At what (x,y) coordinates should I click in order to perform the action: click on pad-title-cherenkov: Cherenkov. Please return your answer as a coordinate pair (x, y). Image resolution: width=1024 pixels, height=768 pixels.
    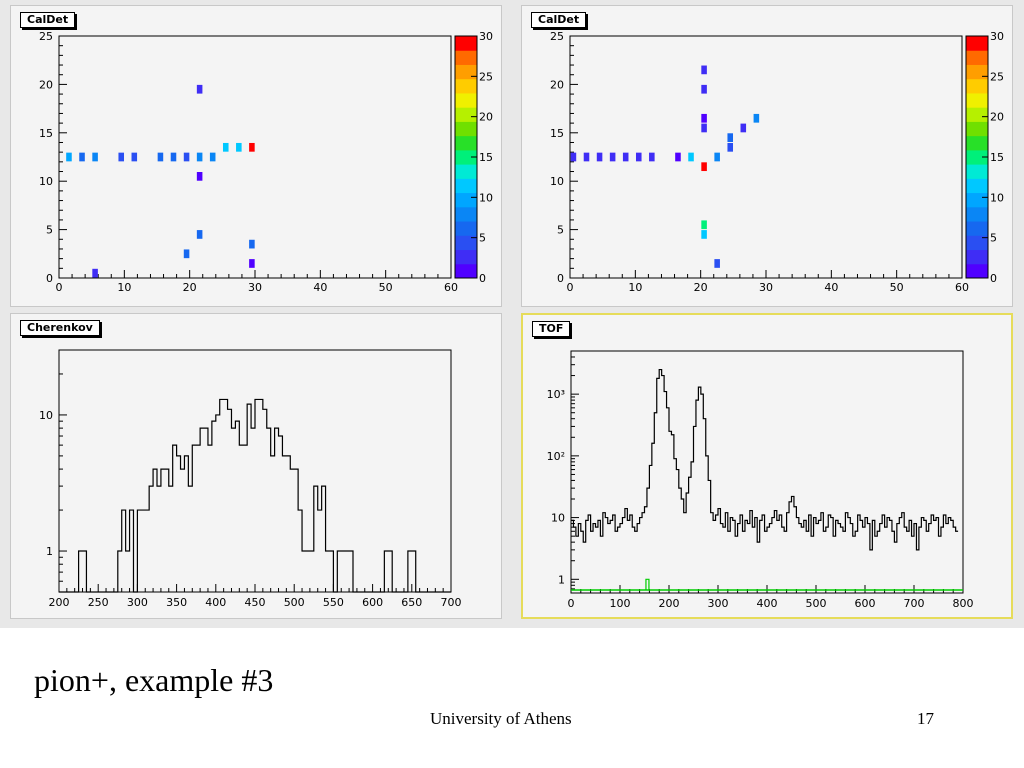
    Looking at the image, I should click on (60, 328).